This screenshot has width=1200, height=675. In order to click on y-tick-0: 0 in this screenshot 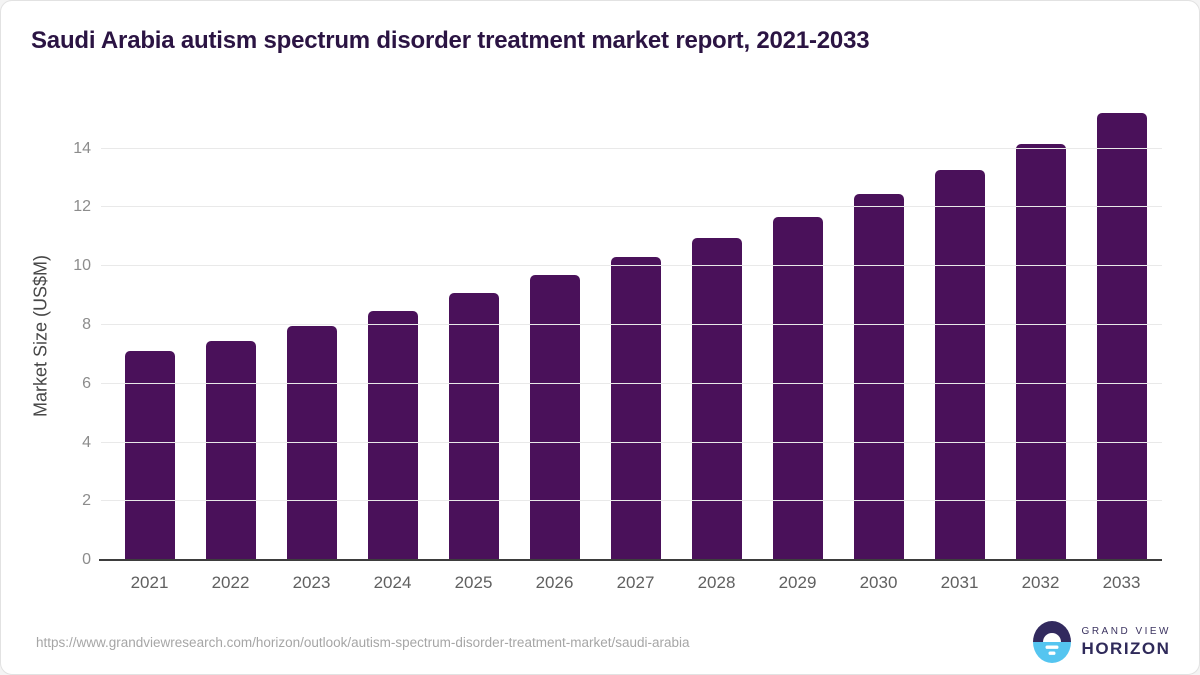, I will do `click(86, 559)`.